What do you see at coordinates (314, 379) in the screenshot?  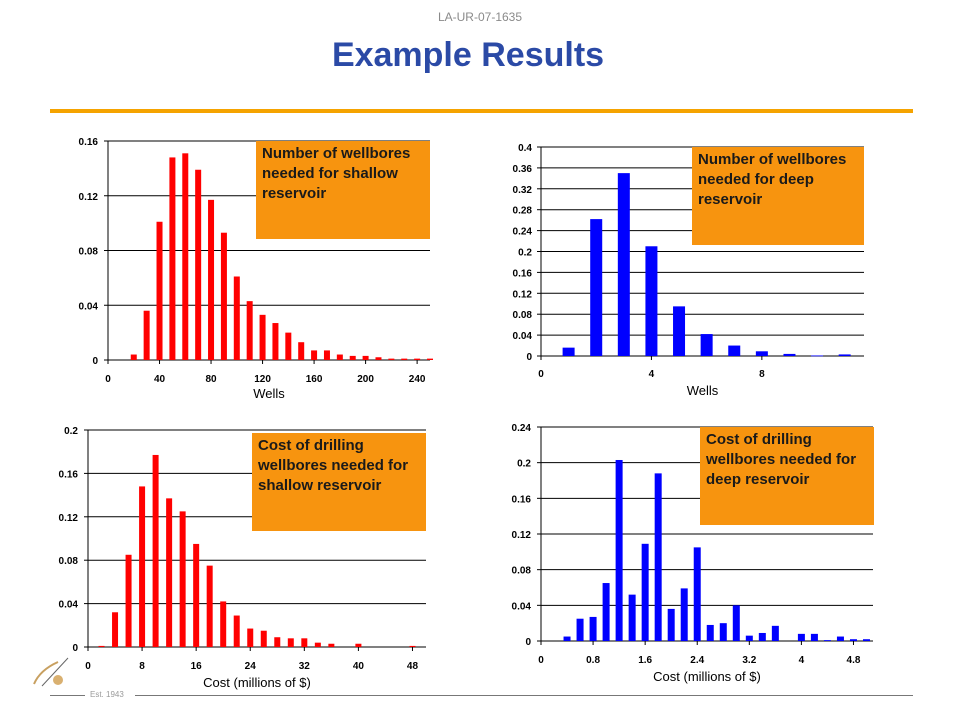 I see `x-tick-label: 160` at bounding box center [314, 379].